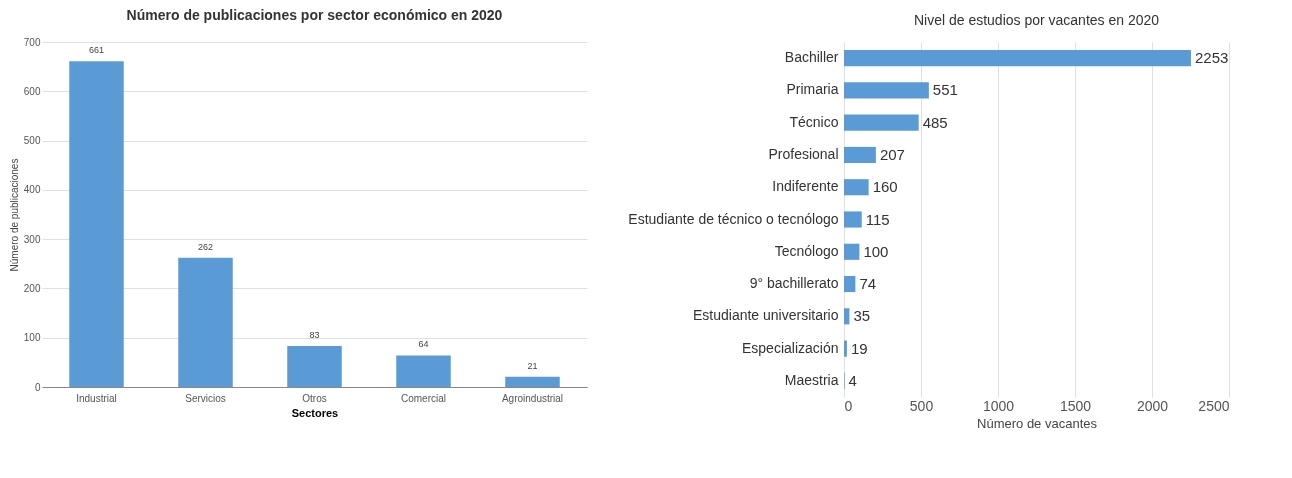  What do you see at coordinates (14, 215) in the screenshot?
I see `y-axis-title: Número de publicaciones` at bounding box center [14, 215].